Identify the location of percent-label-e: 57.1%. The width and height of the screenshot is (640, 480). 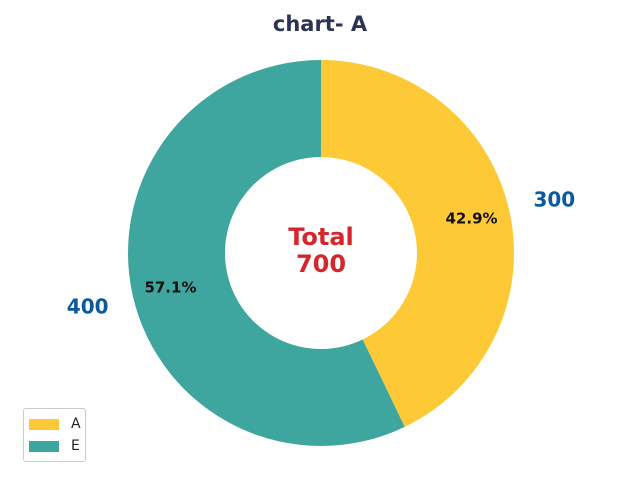
(170, 287).